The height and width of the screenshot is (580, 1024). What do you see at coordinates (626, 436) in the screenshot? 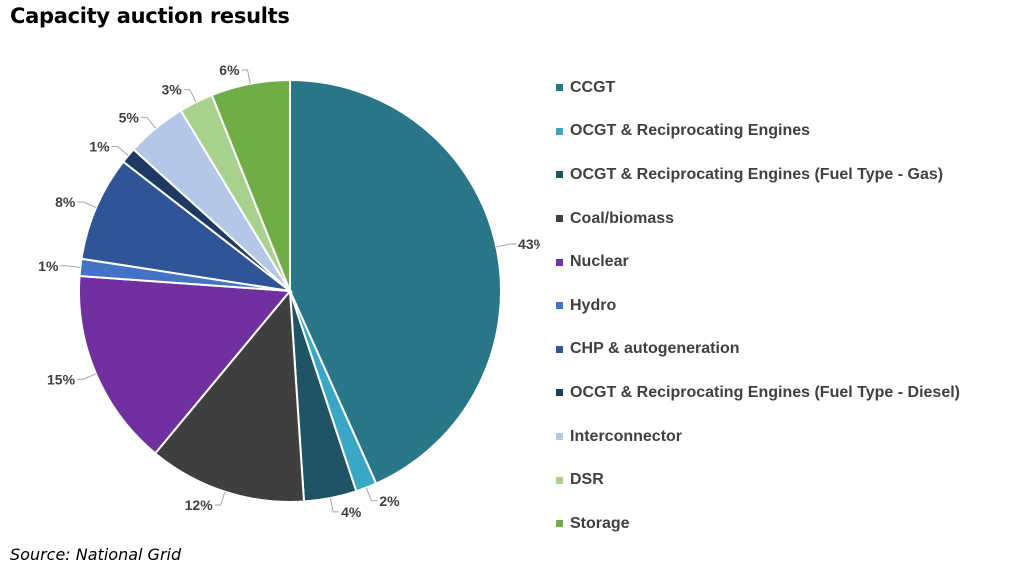
I see `legend-label-8: Interconnector` at bounding box center [626, 436].